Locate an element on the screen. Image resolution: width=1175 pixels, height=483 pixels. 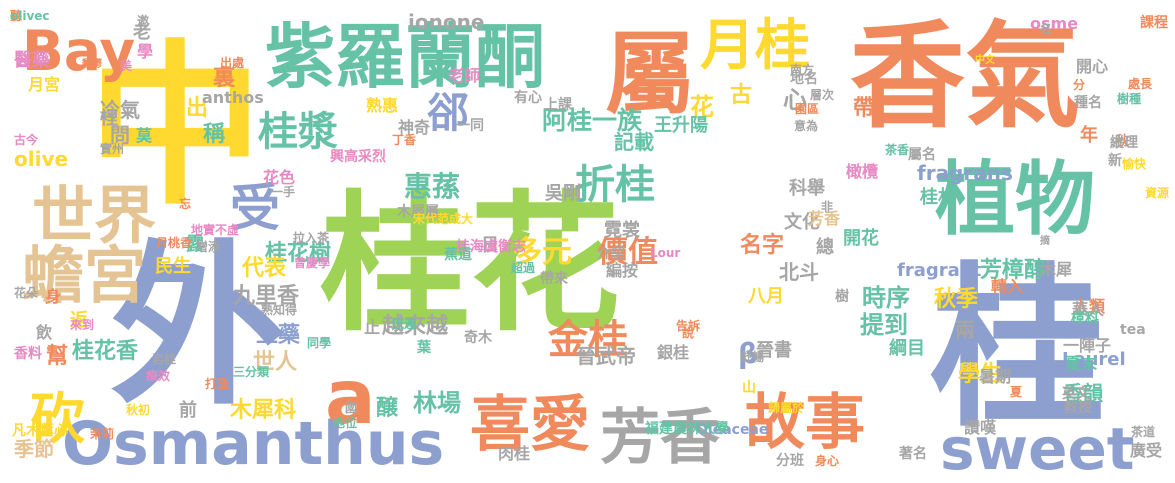
word-u8001-86: 老 is located at coordinates (142, 32).